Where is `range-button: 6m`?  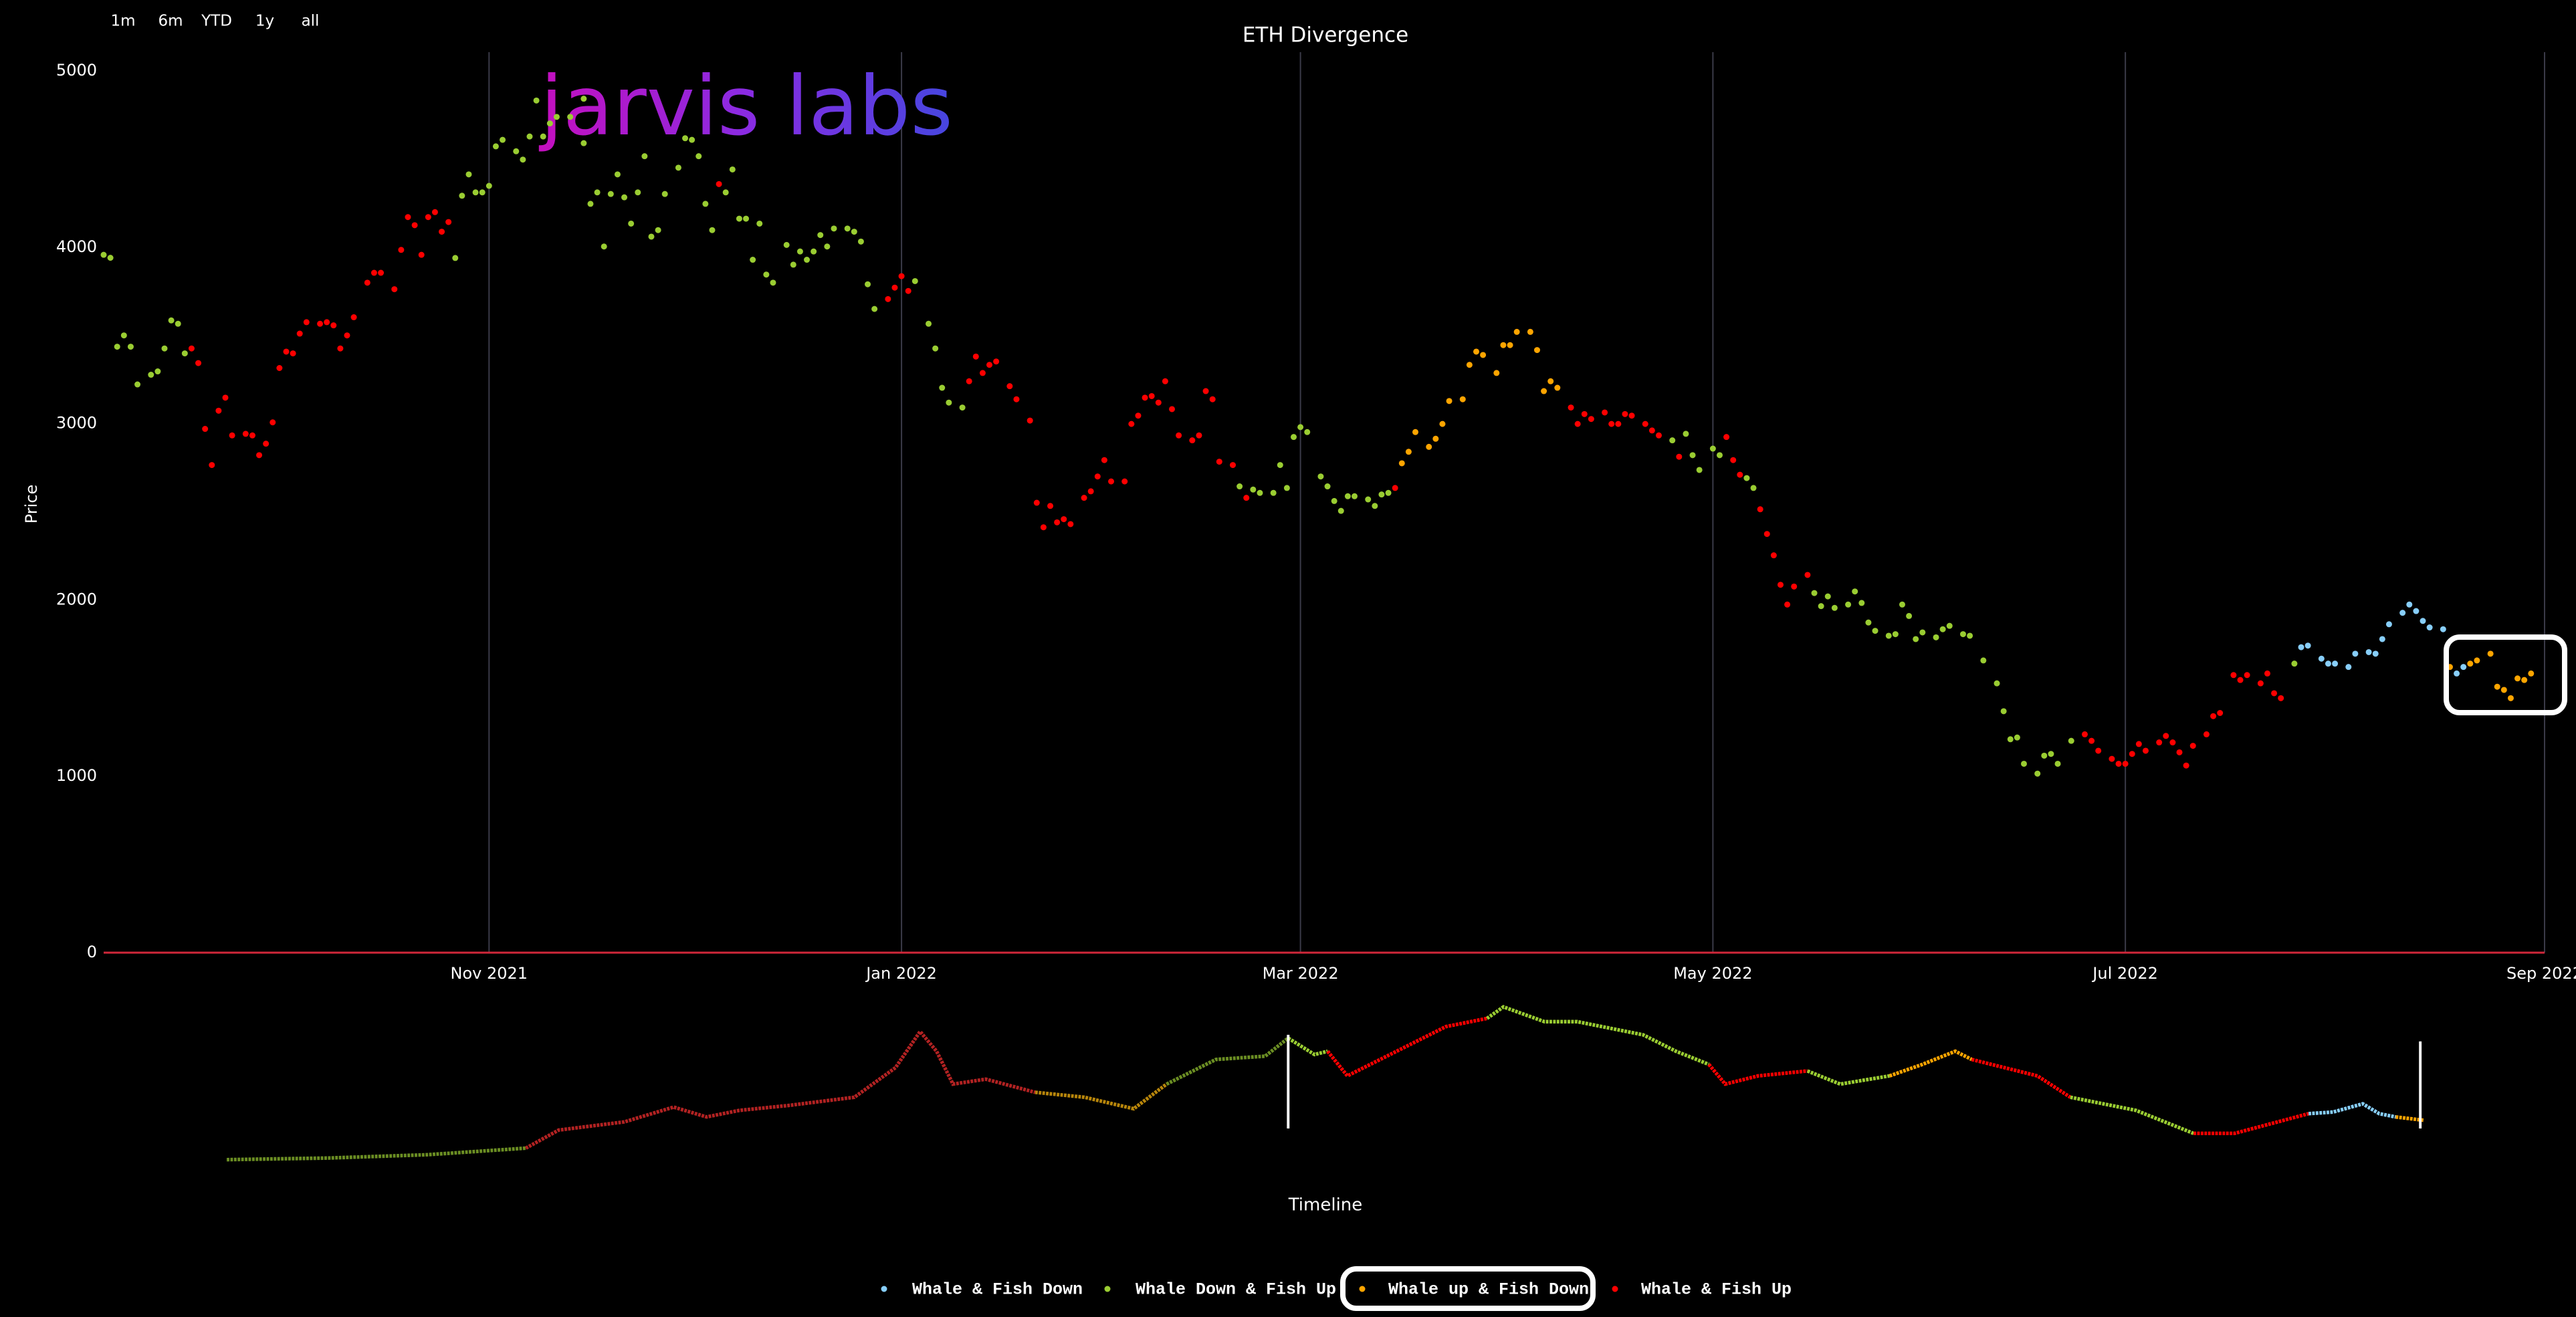
range-button: 6m is located at coordinates (170, 21).